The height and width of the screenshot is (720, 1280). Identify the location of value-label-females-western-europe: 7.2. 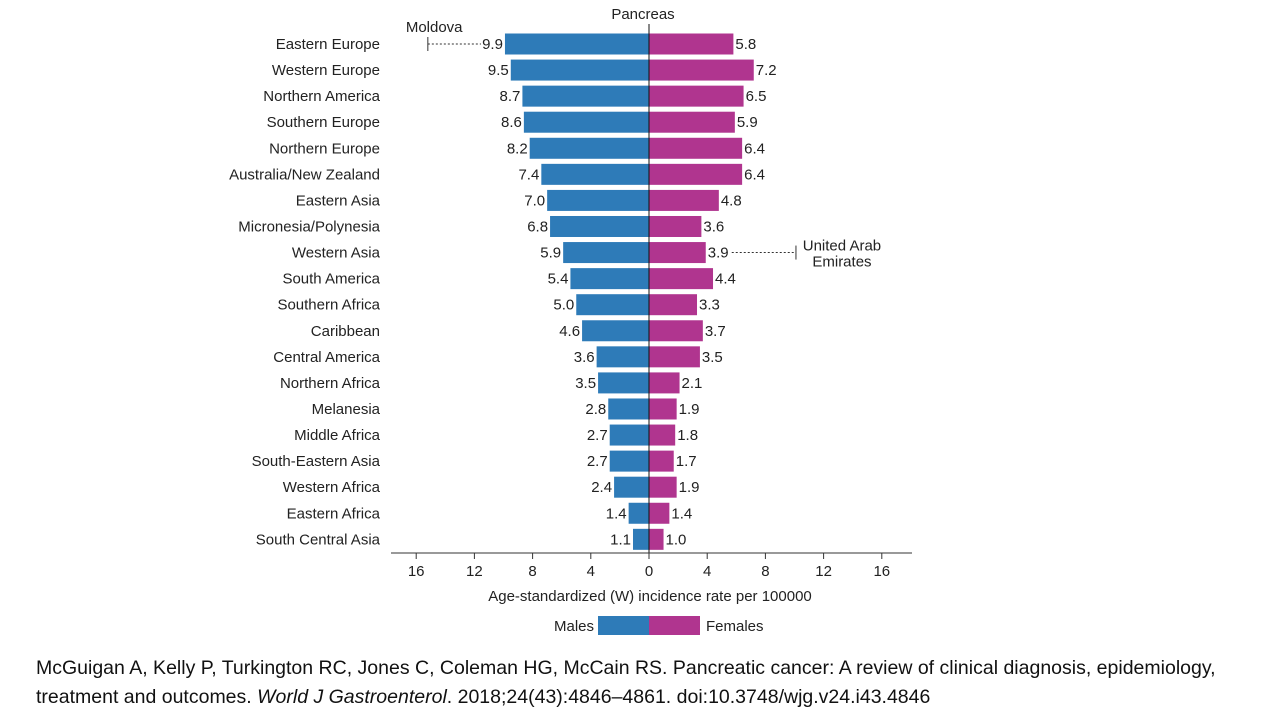
(766, 70).